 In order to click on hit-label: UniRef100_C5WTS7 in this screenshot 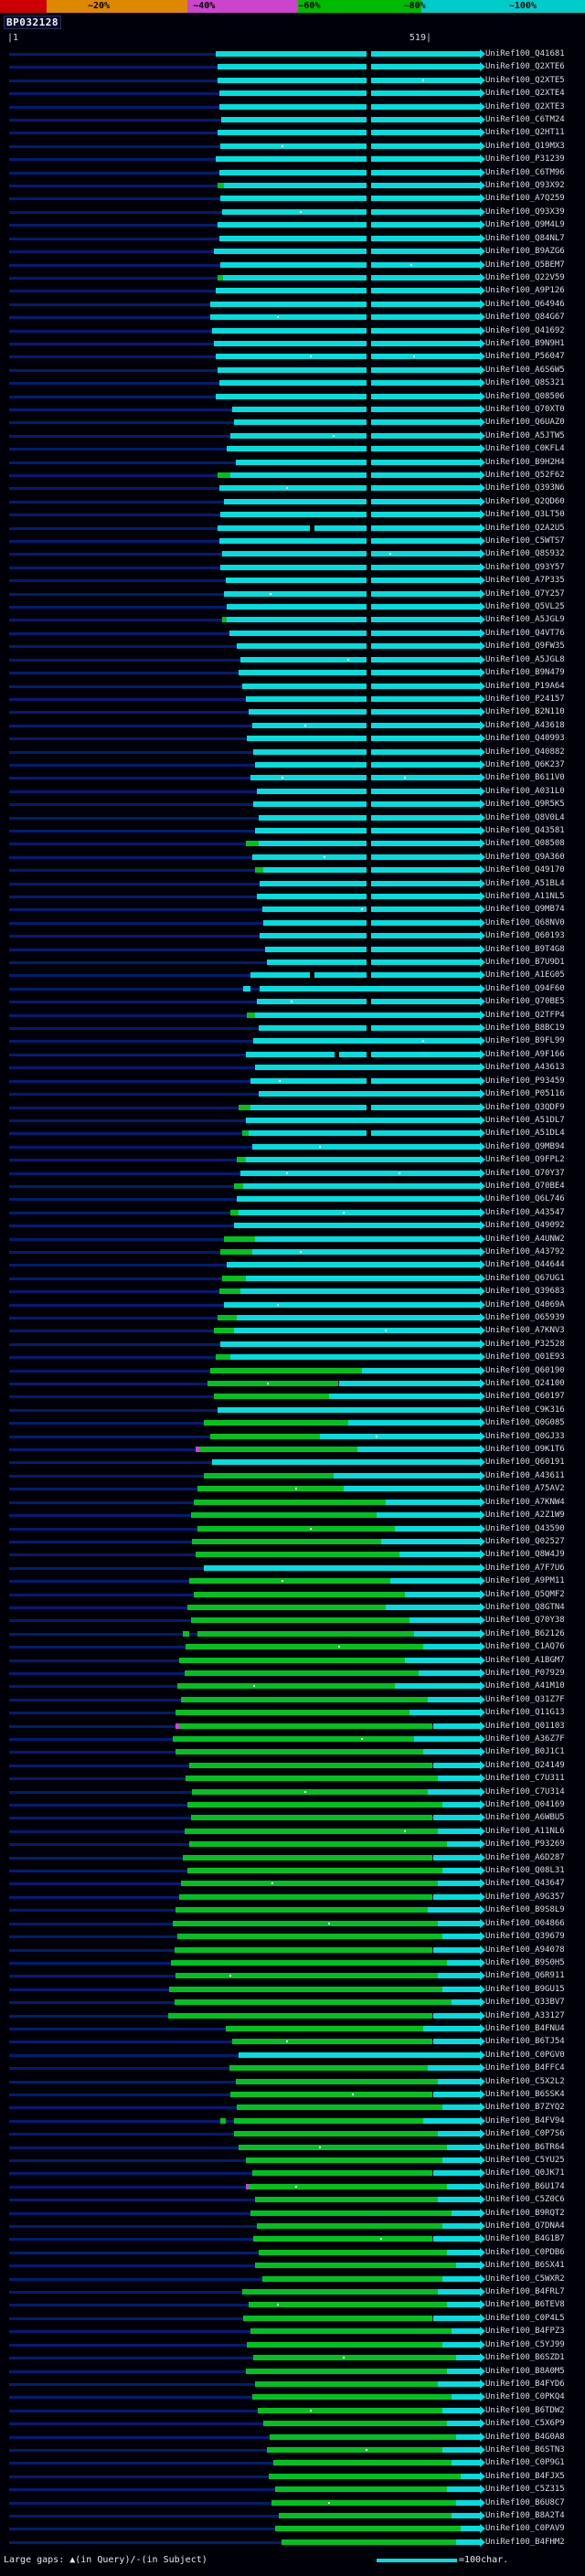, I will do `click(525, 541)`.